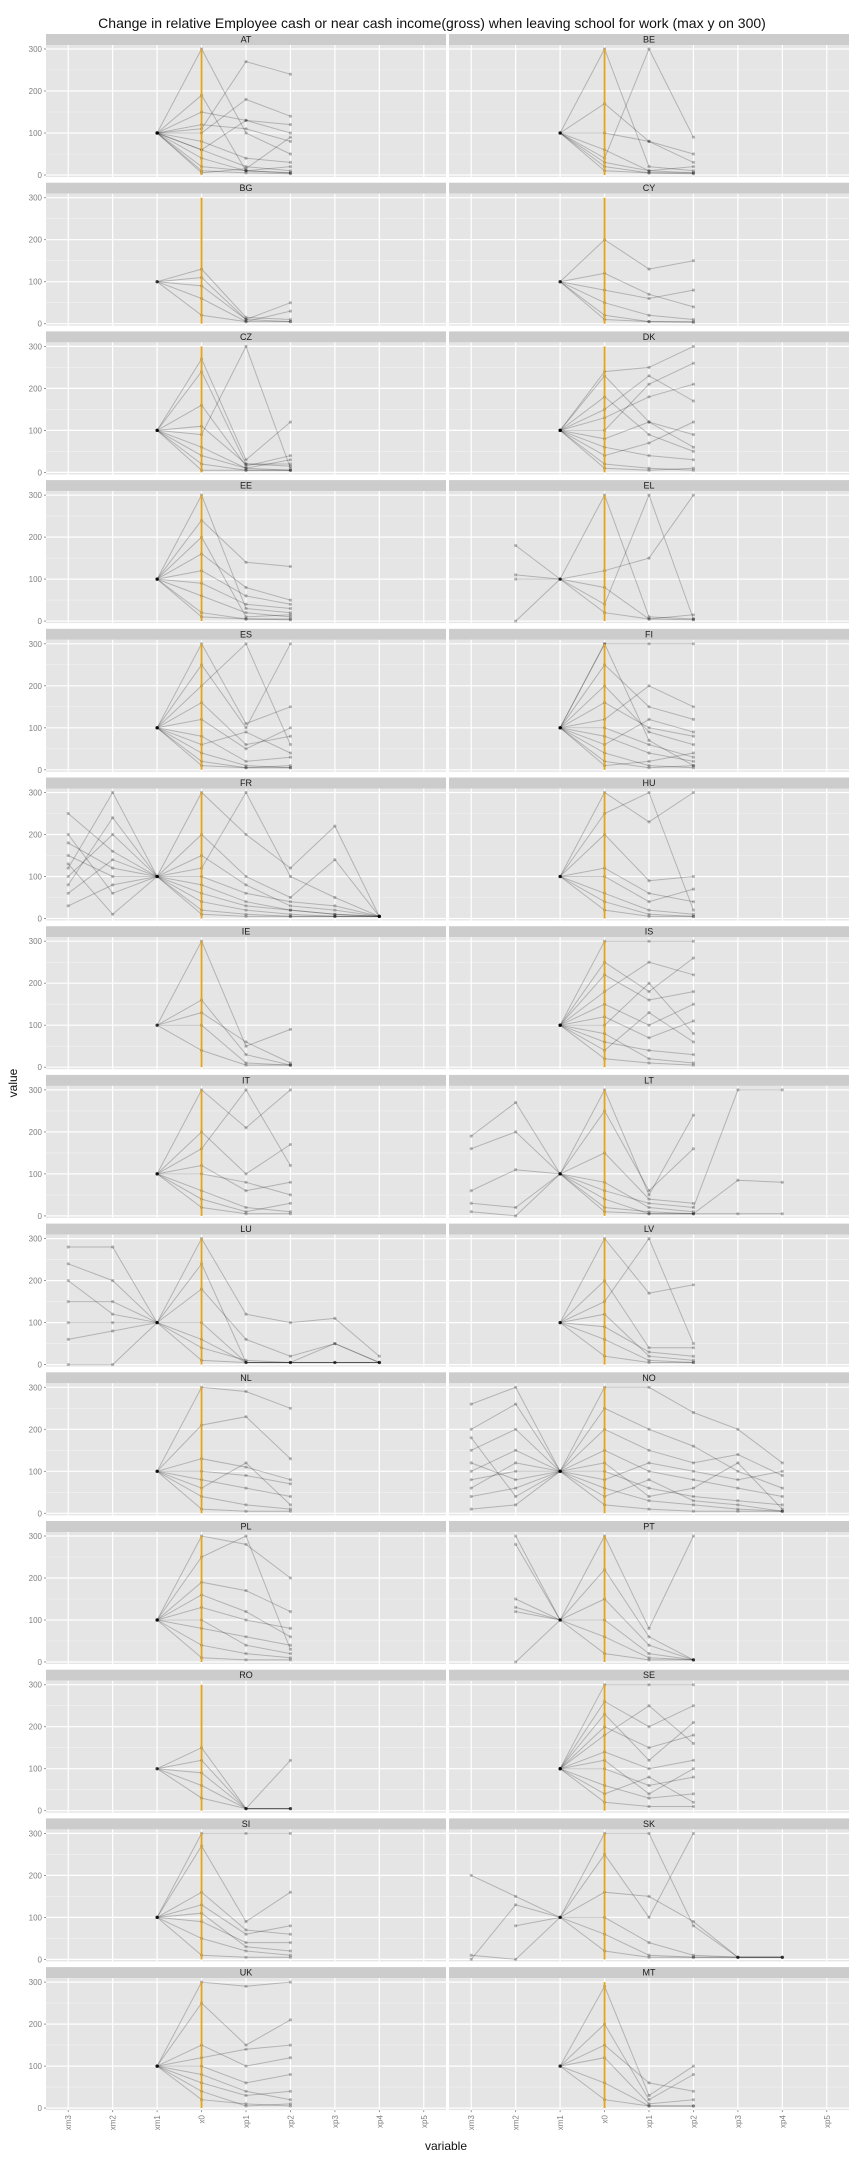  I want to click on panel-ie: IE 0 100 200 300, so click(237, 999).